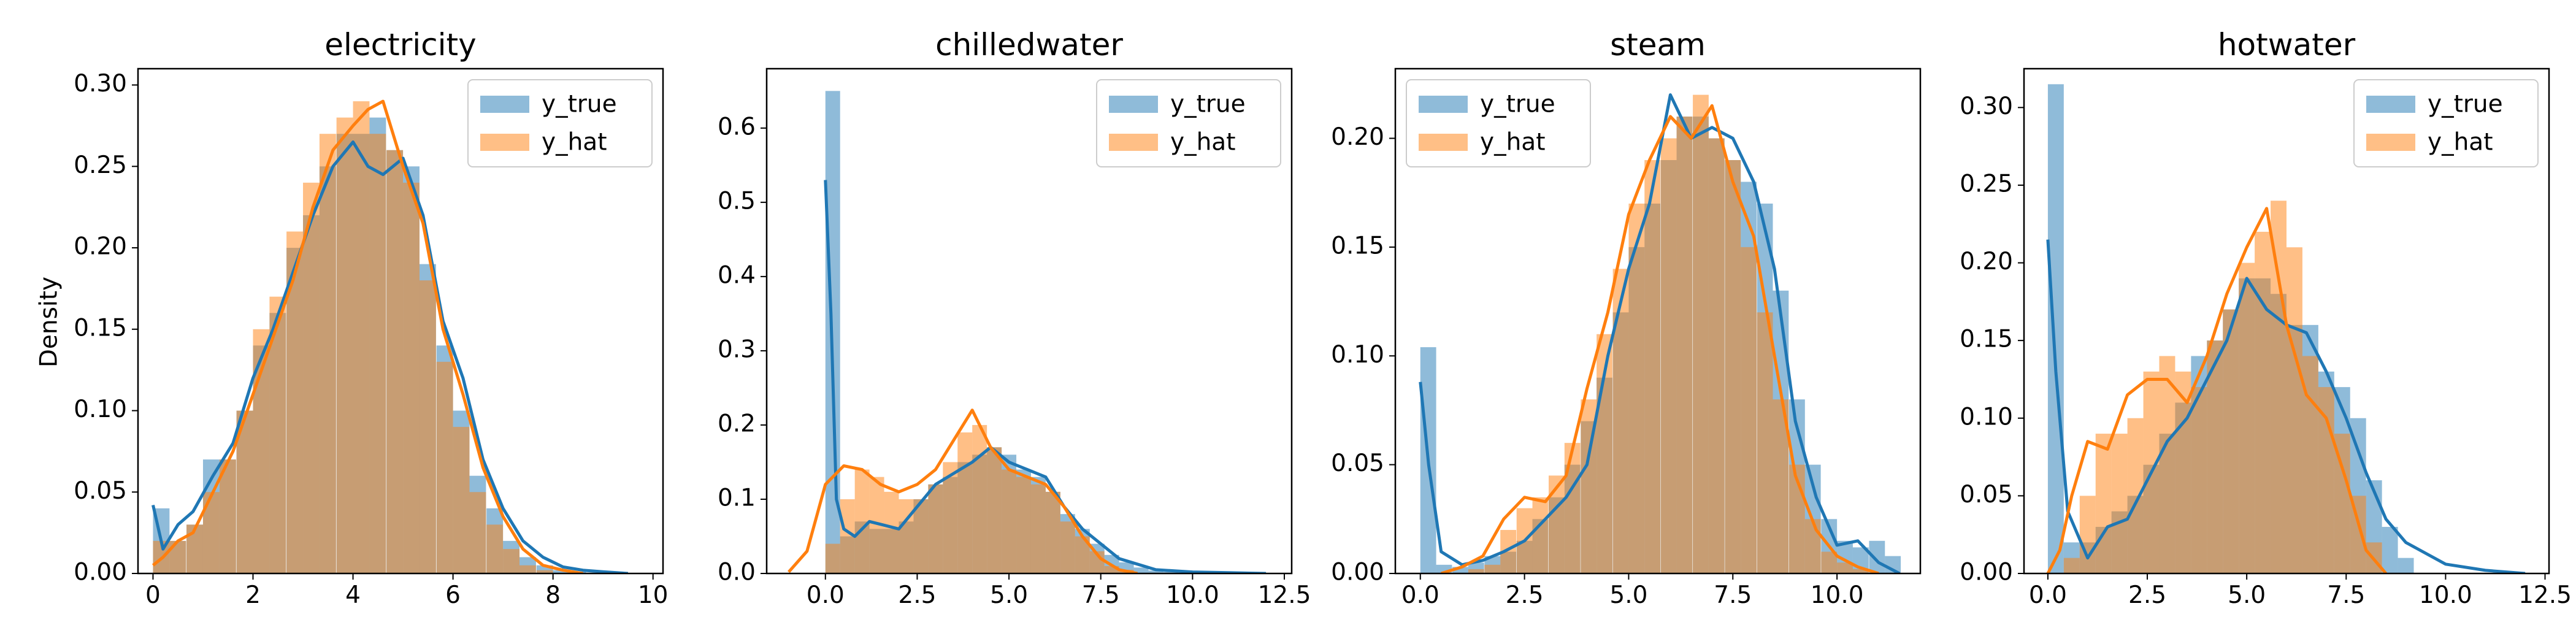 The height and width of the screenshot is (644, 2576). What do you see at coordinates (49, 322) in the screenshot?
I see `y-axis-label: Density` at bounding box center [49, 322].